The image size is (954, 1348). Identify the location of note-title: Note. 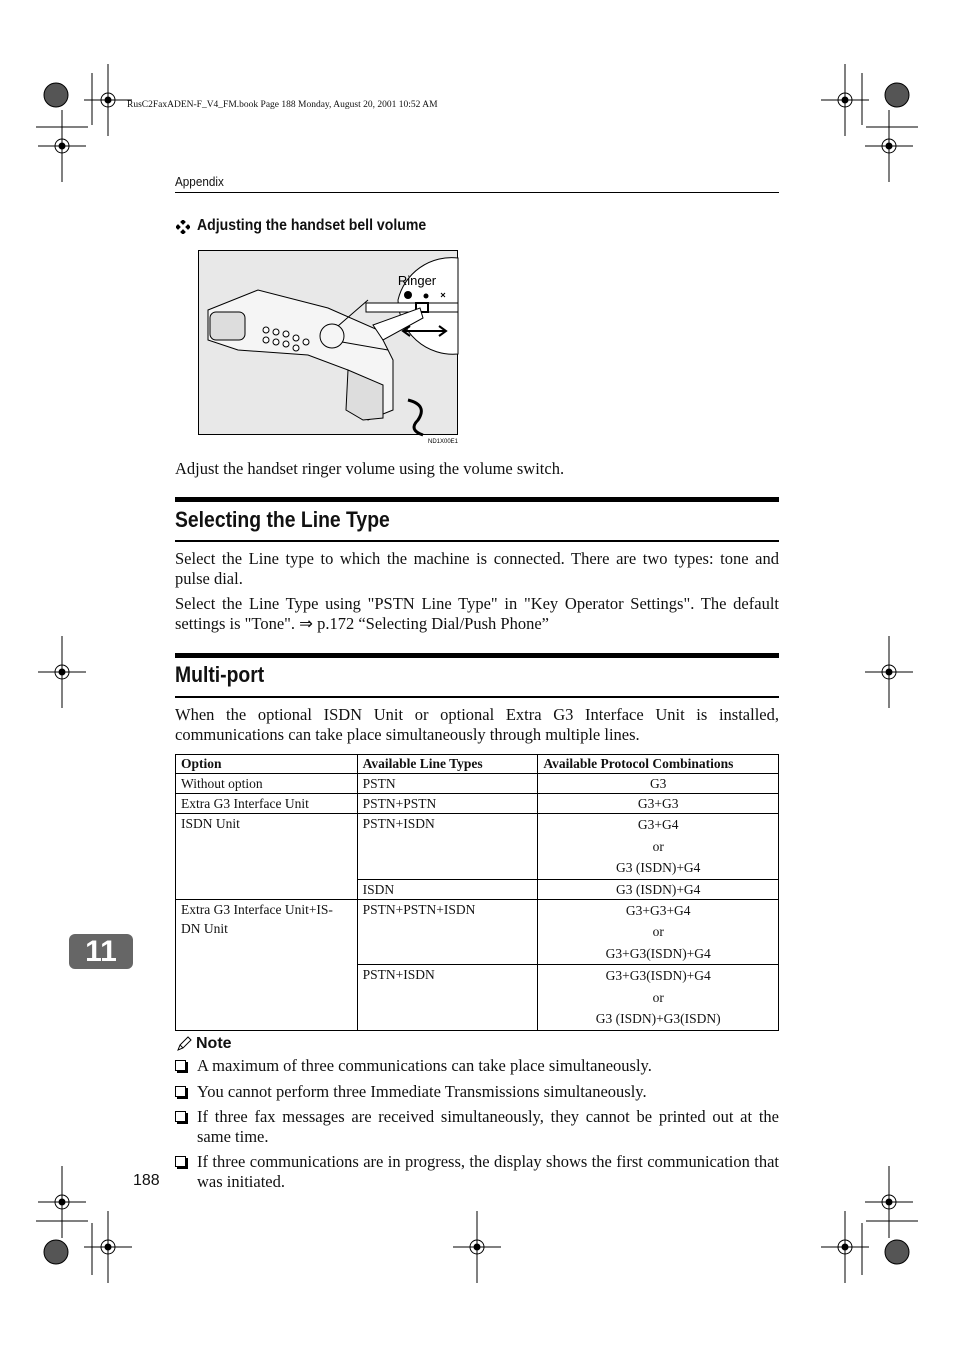
(214, 1043).